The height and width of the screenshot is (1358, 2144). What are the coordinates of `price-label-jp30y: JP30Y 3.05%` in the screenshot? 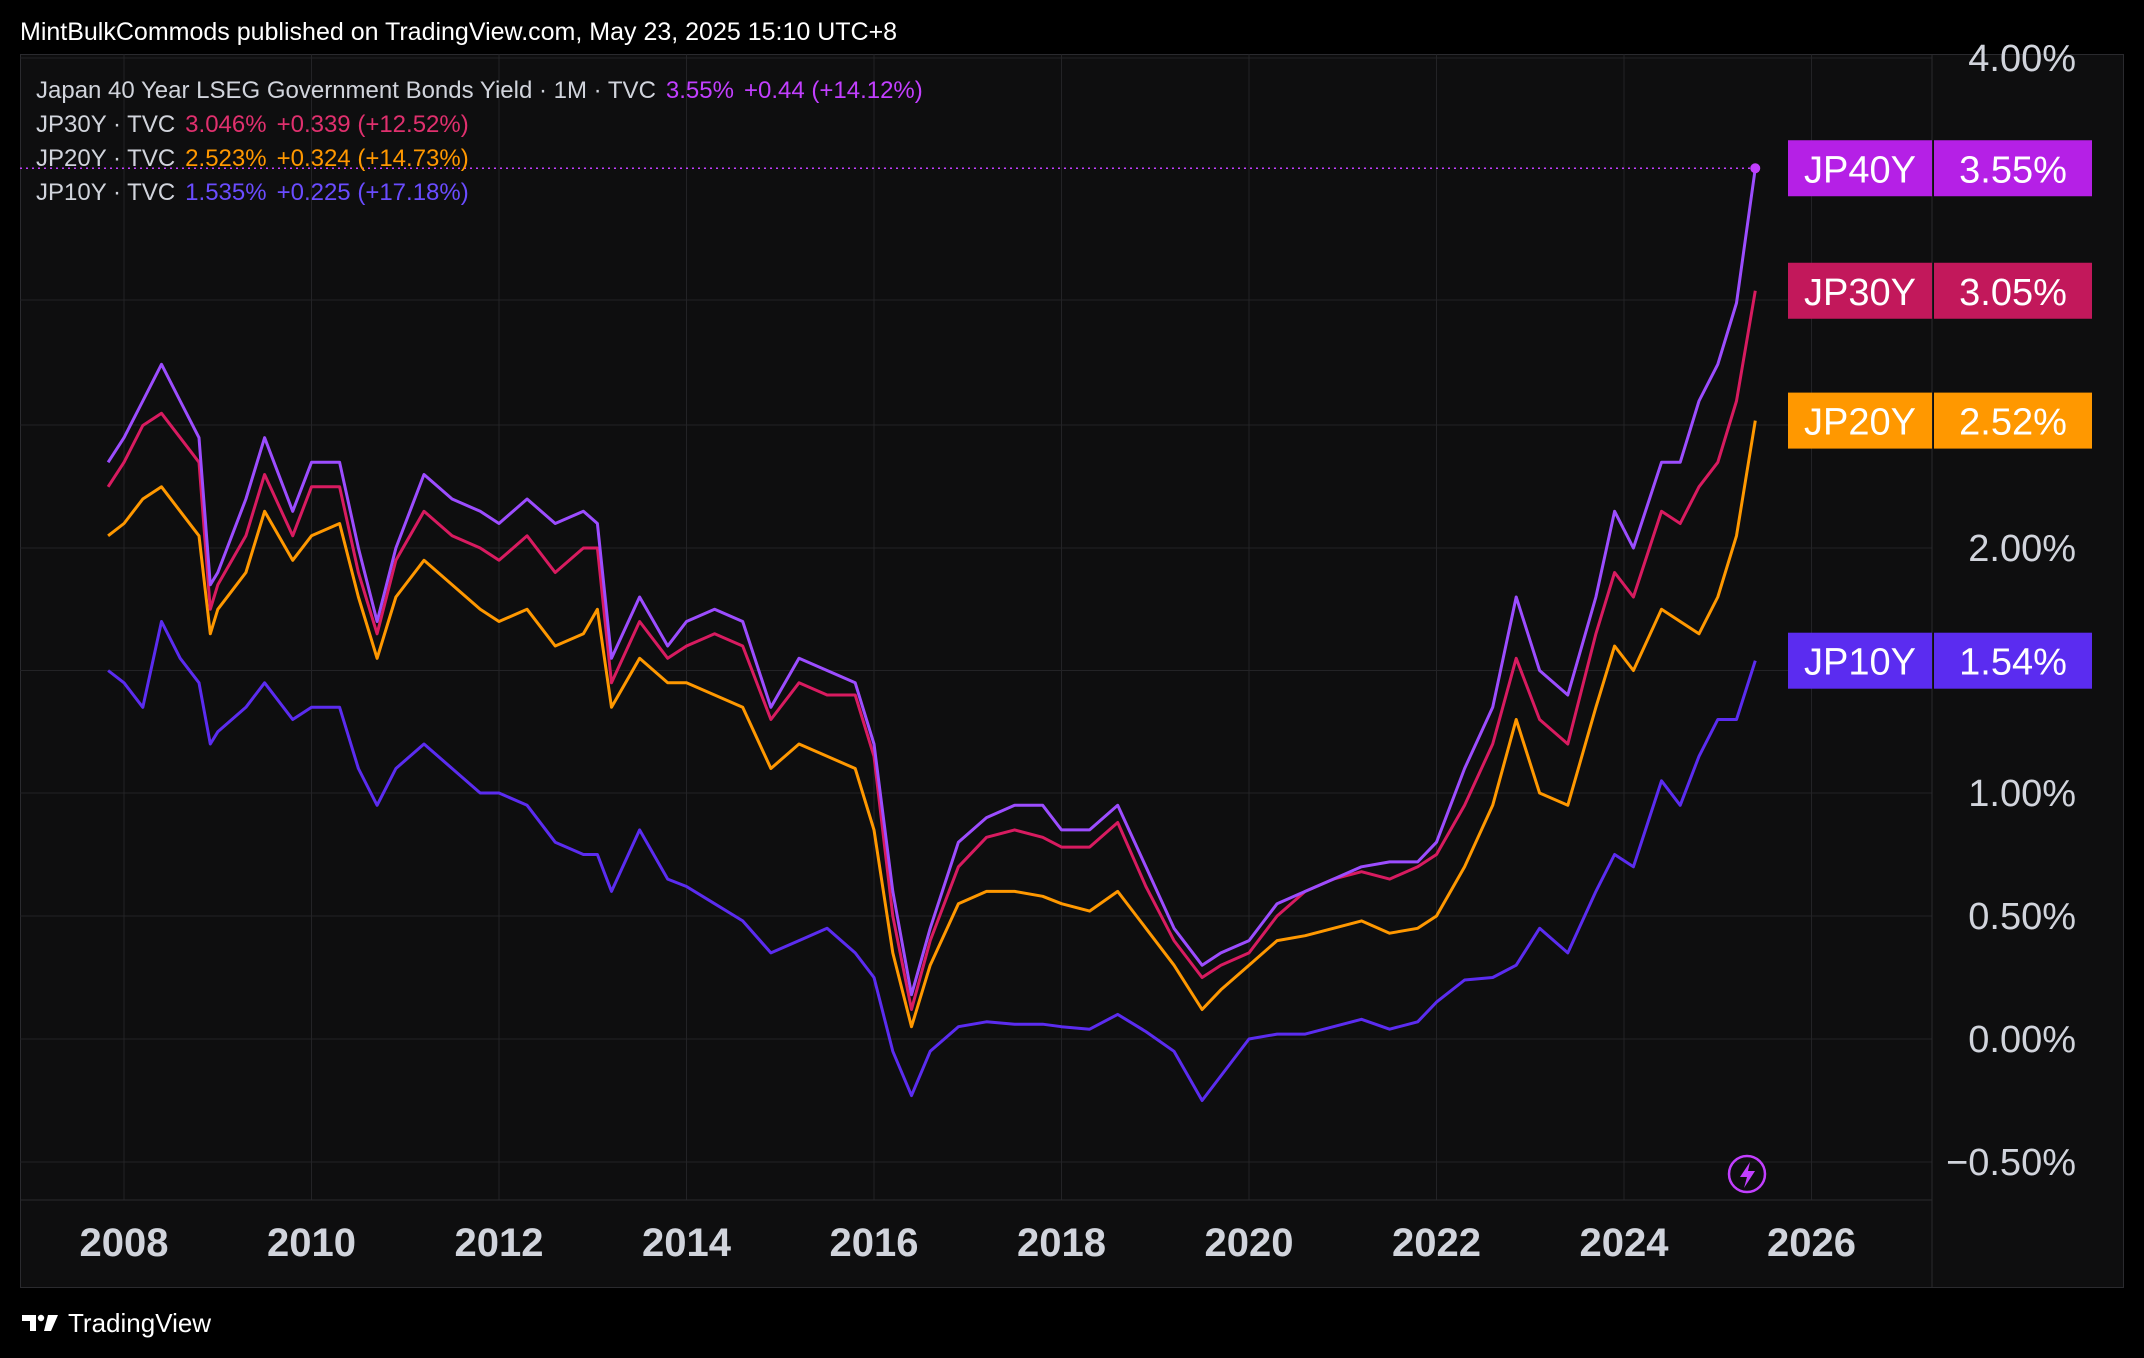 It's located at (1940, 290).